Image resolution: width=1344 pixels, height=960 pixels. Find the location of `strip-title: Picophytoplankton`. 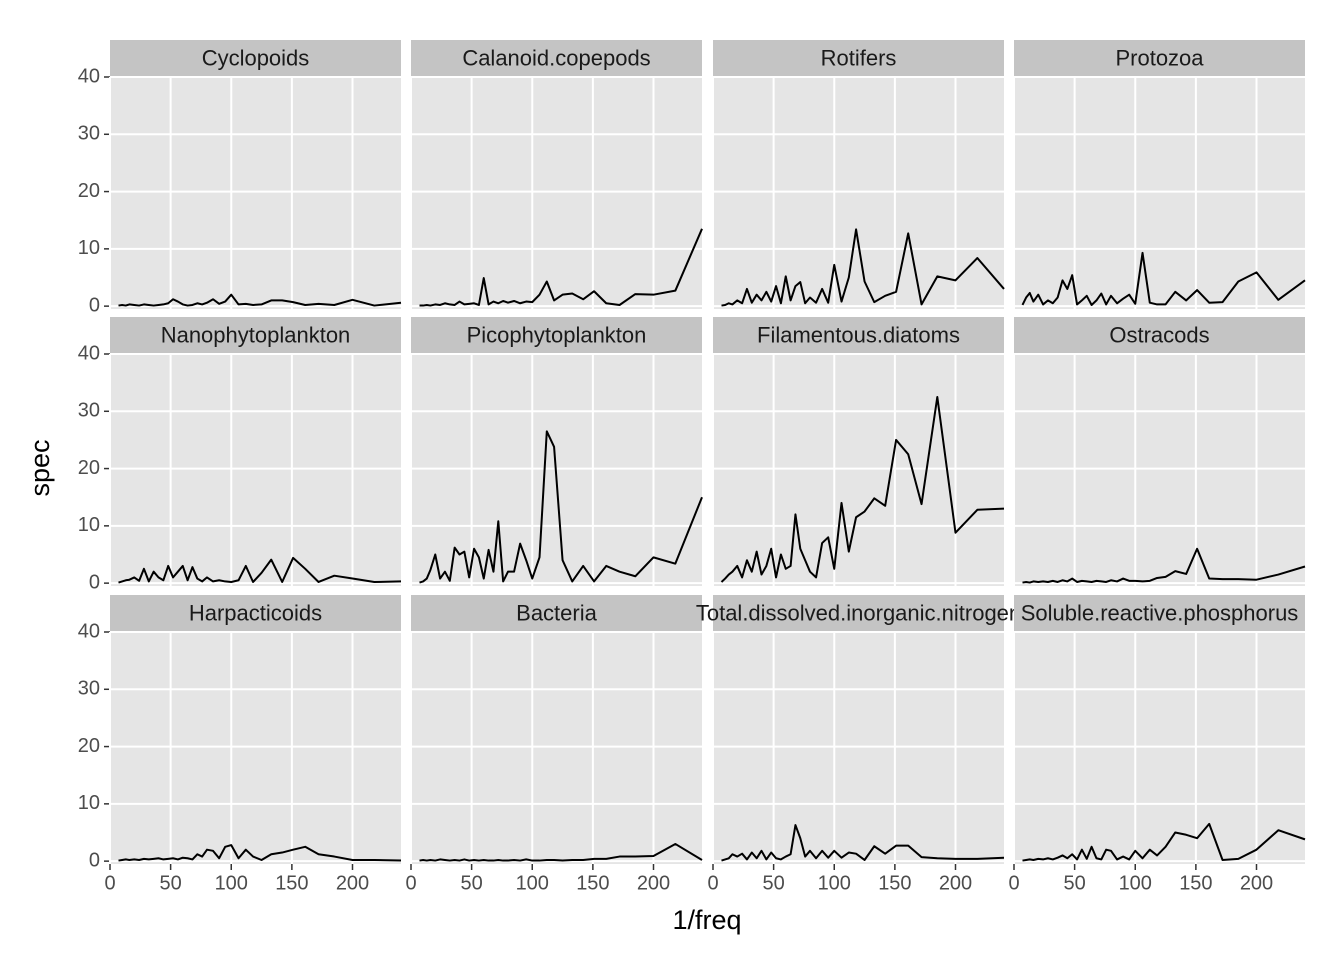

strip-title: Picophytoplankton is located at coordinates (557, 334).